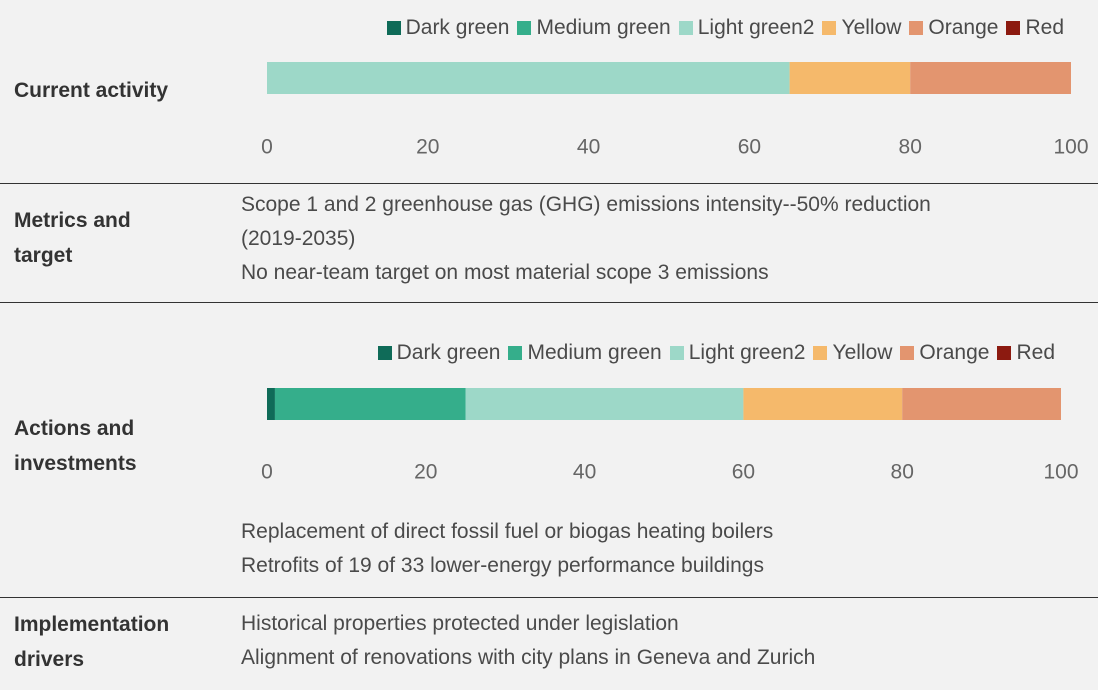  What do you see at coordinates (91, 90) in the screenshot?
I see `row-label: Current activity` at bounding box center [91, 90].